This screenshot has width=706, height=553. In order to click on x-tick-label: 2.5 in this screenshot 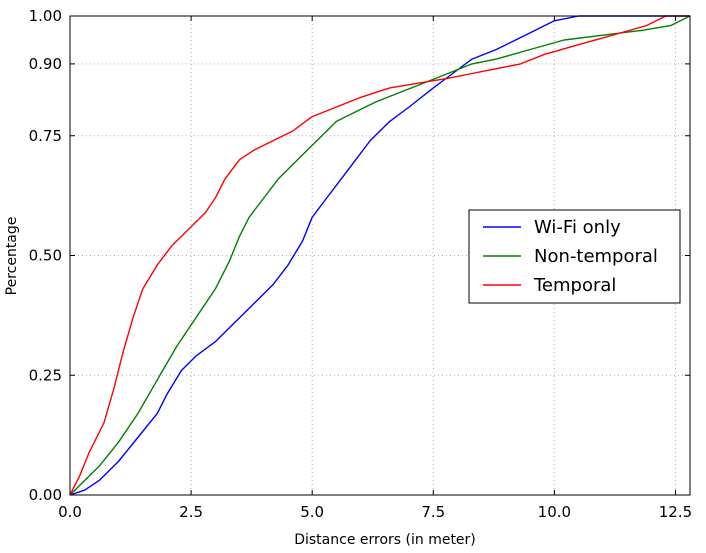, I will do `click(191, 512)`.